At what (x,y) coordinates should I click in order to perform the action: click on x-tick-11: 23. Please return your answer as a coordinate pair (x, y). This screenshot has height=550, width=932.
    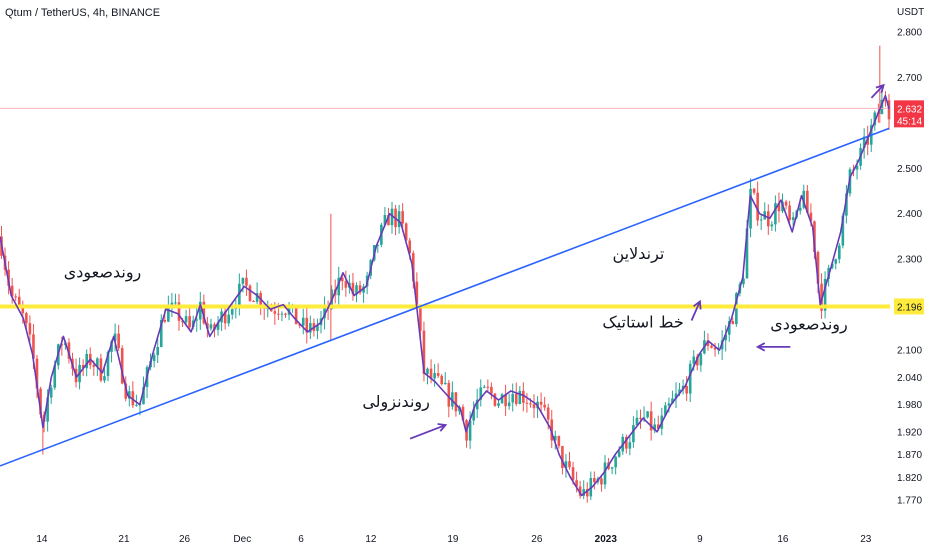
    Looking at the image, I should click on (866, 539).